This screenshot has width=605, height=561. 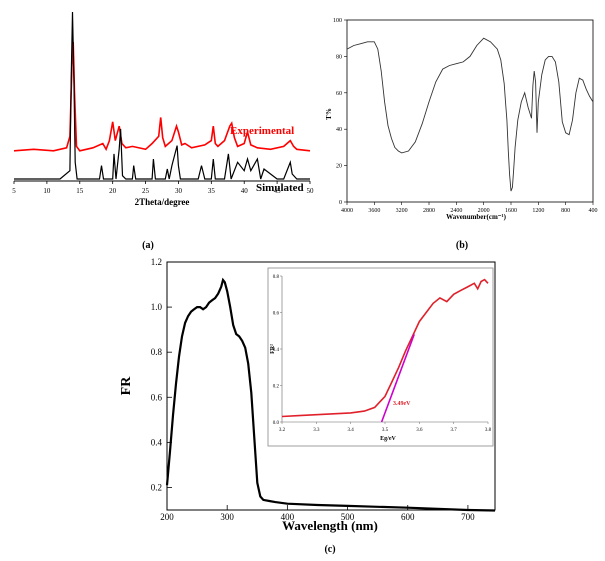 What do you see at coordinates (276, 314) in the screenshot?
I see `inset-y-tick-label: 0.6` at bounding box center [276, 314].